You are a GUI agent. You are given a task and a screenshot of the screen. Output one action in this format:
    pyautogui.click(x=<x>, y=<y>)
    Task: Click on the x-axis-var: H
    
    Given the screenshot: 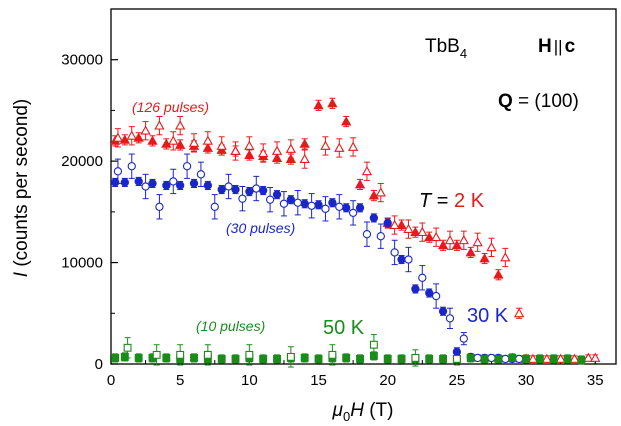 What is the action you would take?
    pyautogui.click(x=357, y=410)
    